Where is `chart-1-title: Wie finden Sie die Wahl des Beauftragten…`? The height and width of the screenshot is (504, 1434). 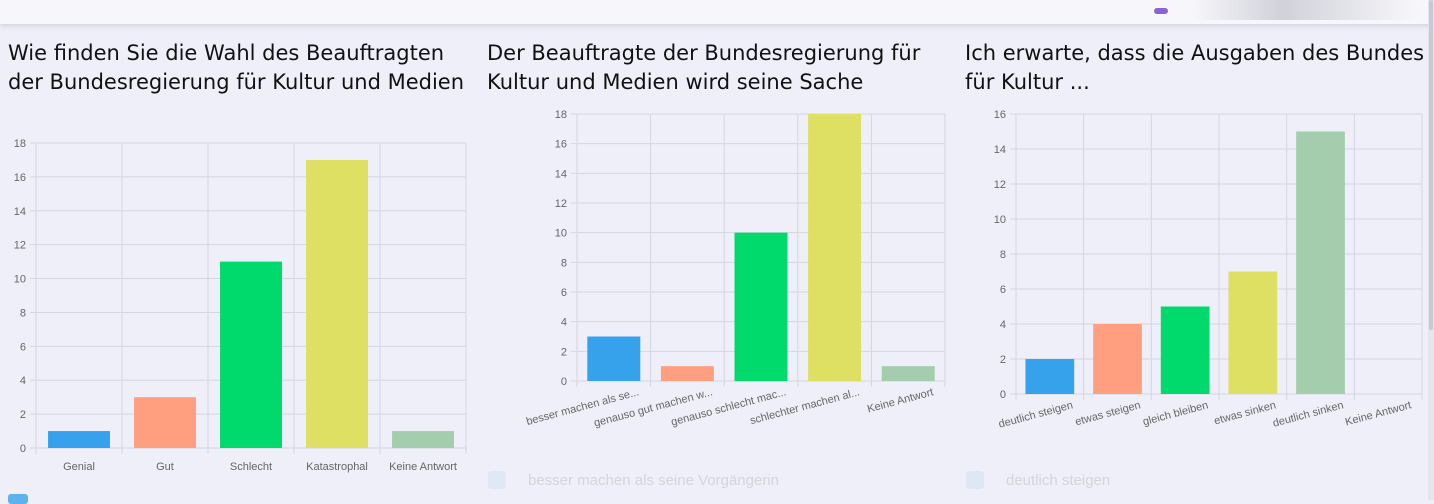
chart-1-title: Wie finden Sie die Wahl des Beauftragten… is located at coordinates (236, 67).